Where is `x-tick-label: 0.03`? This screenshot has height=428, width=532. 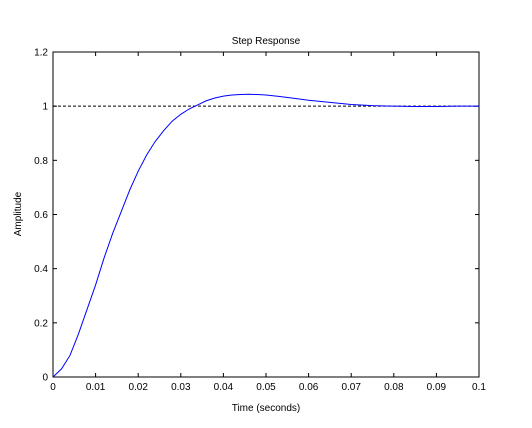 x-tick-label: 0.03 is located at coordinates (181, 387).